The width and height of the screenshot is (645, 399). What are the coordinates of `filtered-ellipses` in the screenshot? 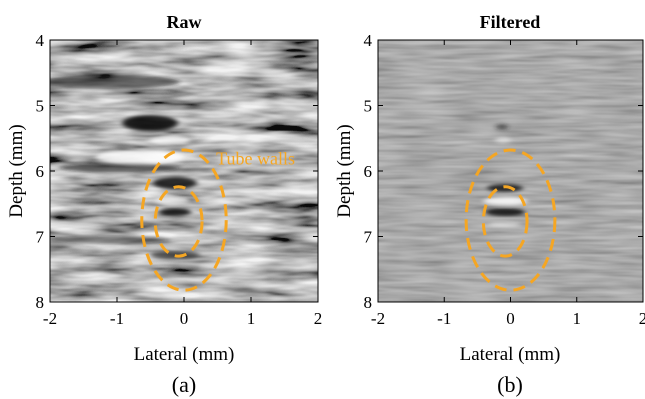 It's located at (510, 220).